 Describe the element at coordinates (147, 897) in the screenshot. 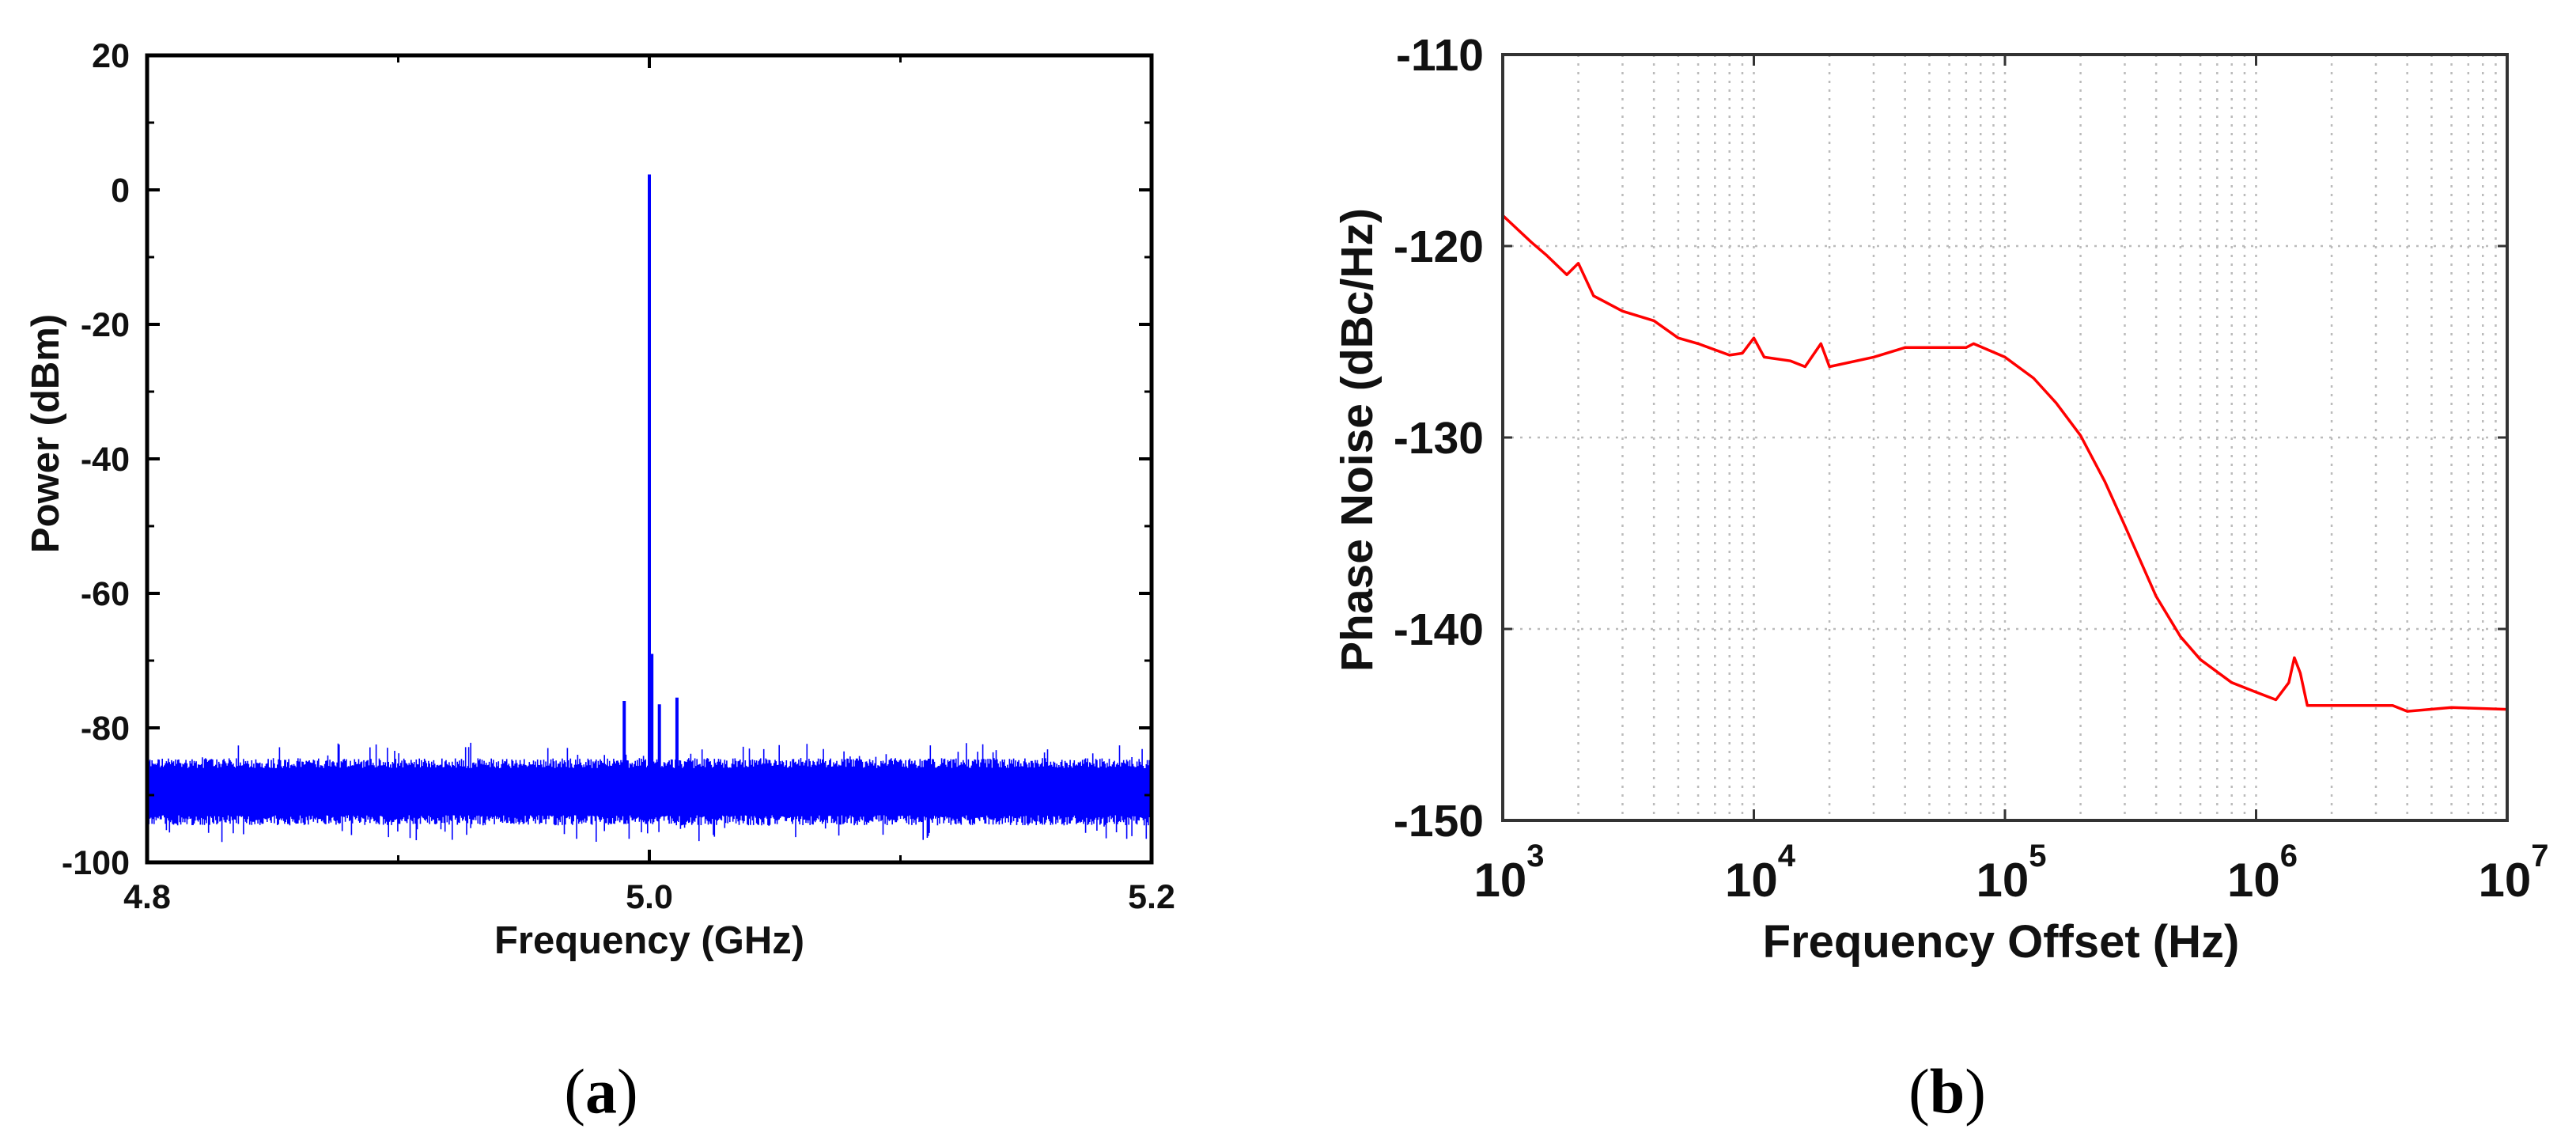

I see `x-tick-label: 4.8` at that location.